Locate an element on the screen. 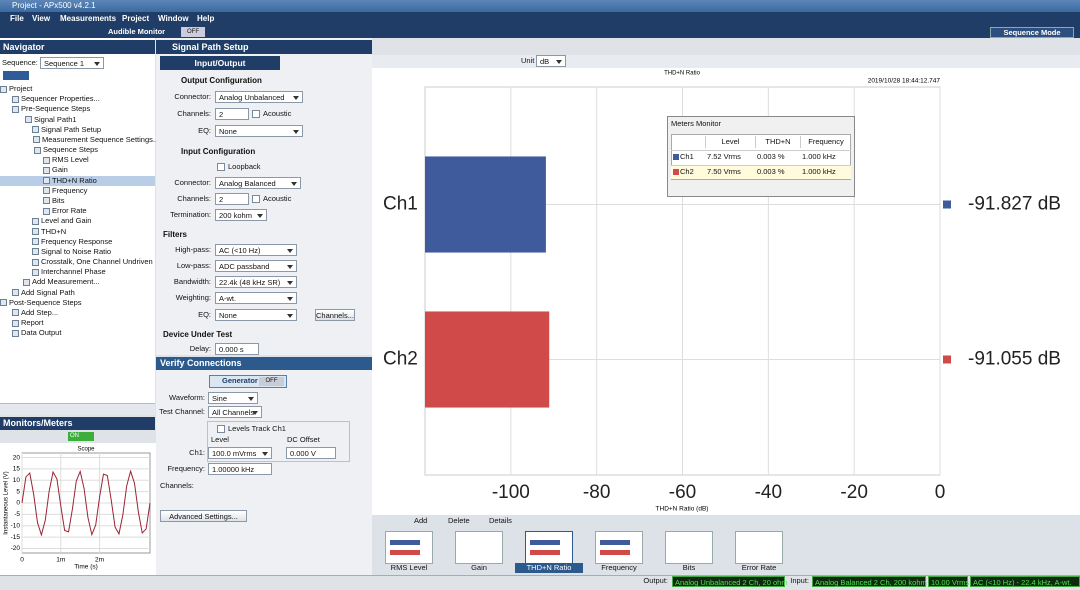  tree-item: Signal to Noise Ratio is located at coordinates (76, 251).